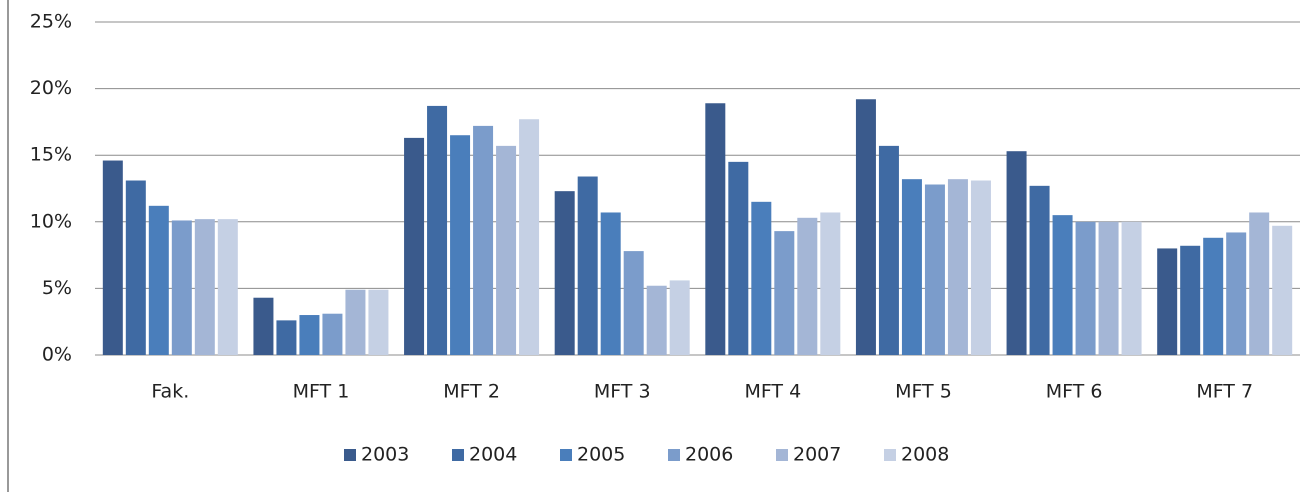 Image resolution: width=1316 pixels, height=492 pixels. Describe the element at coordinates (385, 455) in the screenshot. I see `legend-label: 2003` at that location.